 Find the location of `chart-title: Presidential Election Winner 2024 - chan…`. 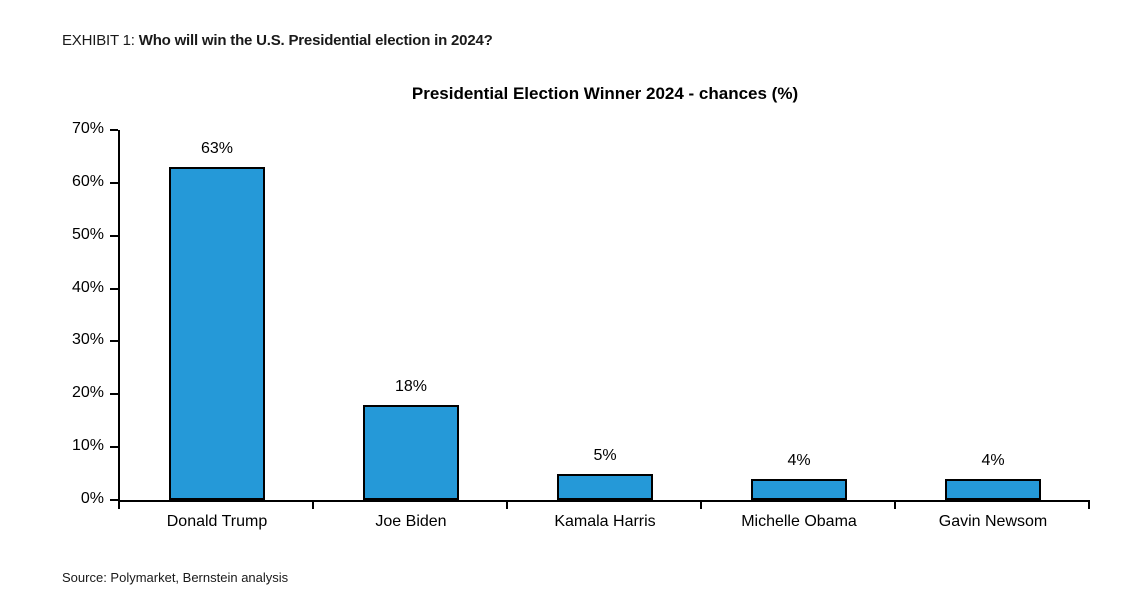

chart-title: Presidential Election Winner 2024 - chan… is located at coordinates (605, 93).